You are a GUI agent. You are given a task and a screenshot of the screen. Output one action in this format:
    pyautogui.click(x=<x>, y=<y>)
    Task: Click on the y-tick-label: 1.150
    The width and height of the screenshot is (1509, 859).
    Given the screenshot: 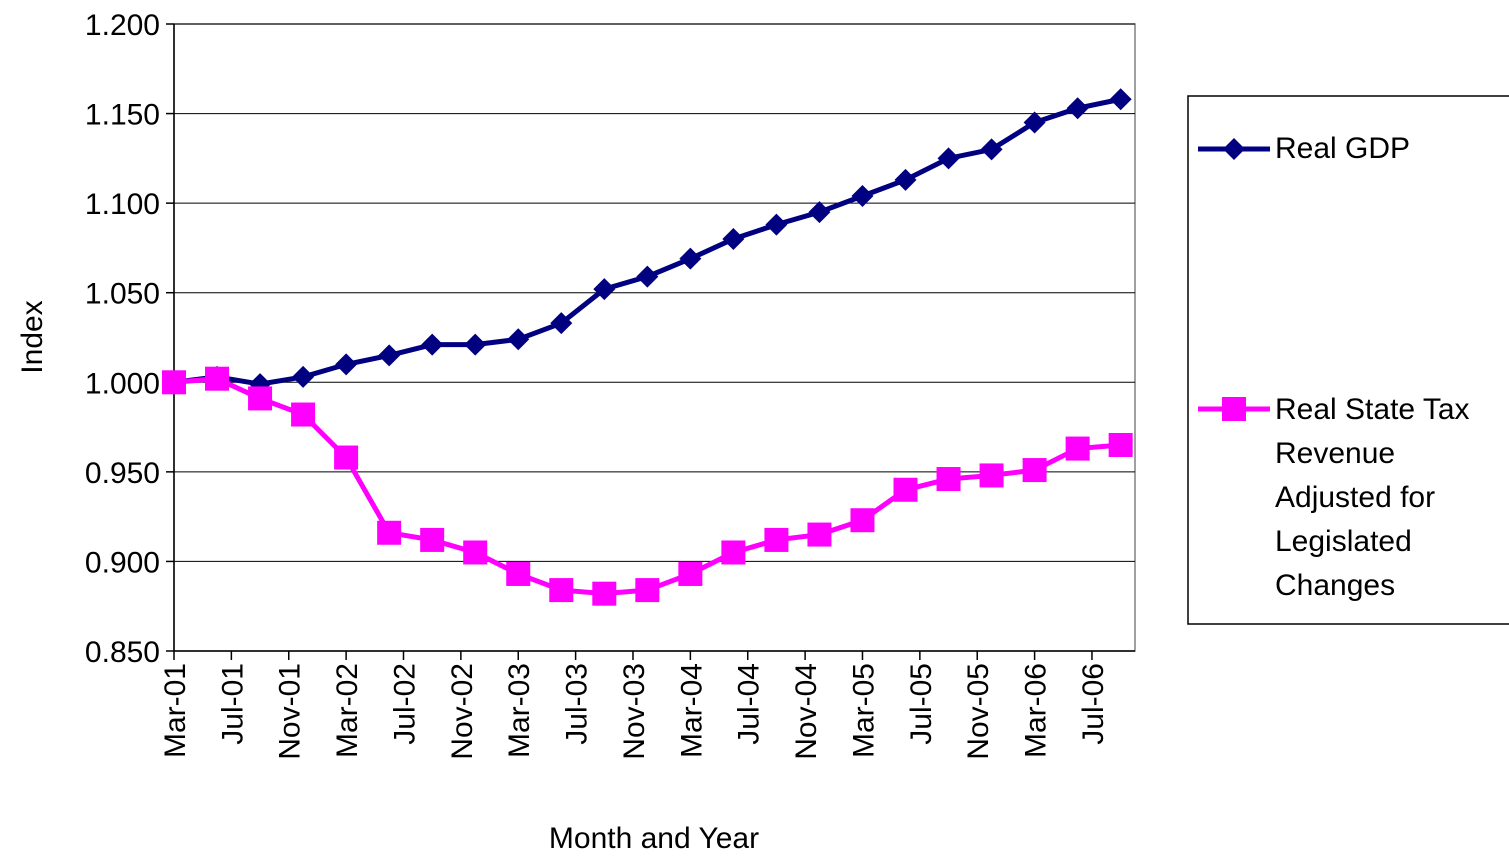 What is the action you would take?
    pyautogui.click(x=122, y=115)
    